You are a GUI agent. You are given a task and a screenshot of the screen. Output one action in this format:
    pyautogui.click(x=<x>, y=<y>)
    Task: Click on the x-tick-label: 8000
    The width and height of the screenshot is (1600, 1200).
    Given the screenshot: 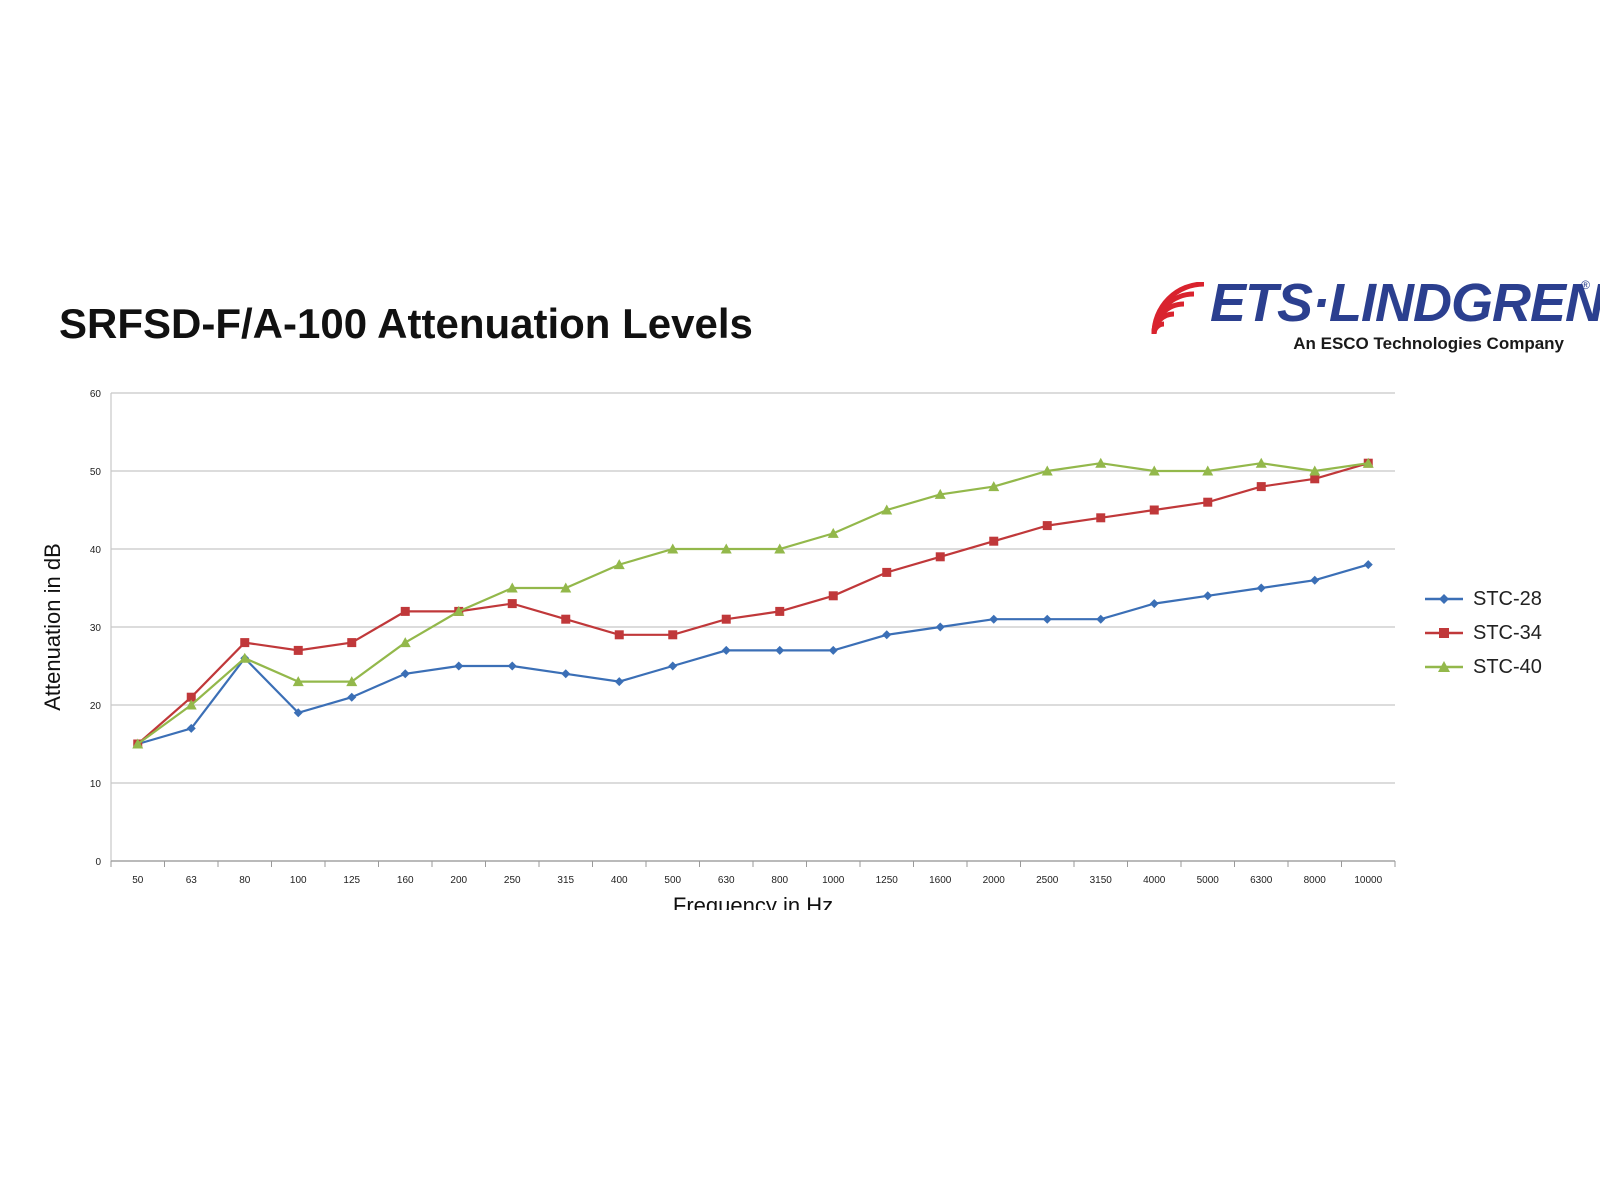 What is the action you would take?
    pyautogui.click(x=1315, y=880)
    